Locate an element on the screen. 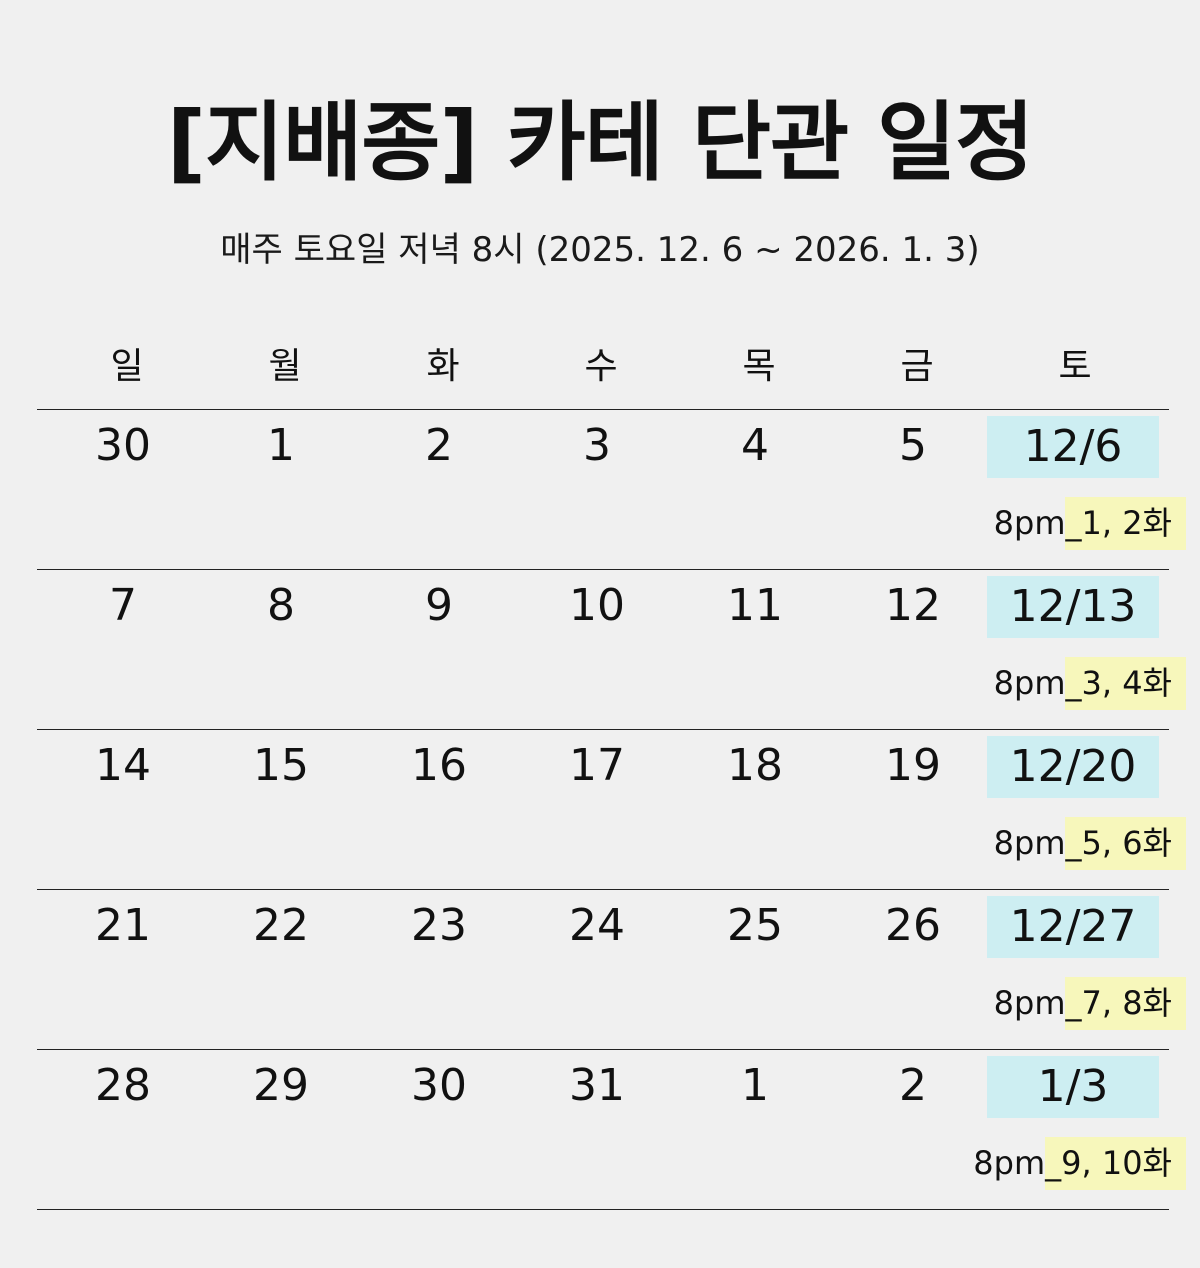 The width and height of the screenshot is (1200, 1268). calendar-day: 17 is located at coordinates (597, 765).